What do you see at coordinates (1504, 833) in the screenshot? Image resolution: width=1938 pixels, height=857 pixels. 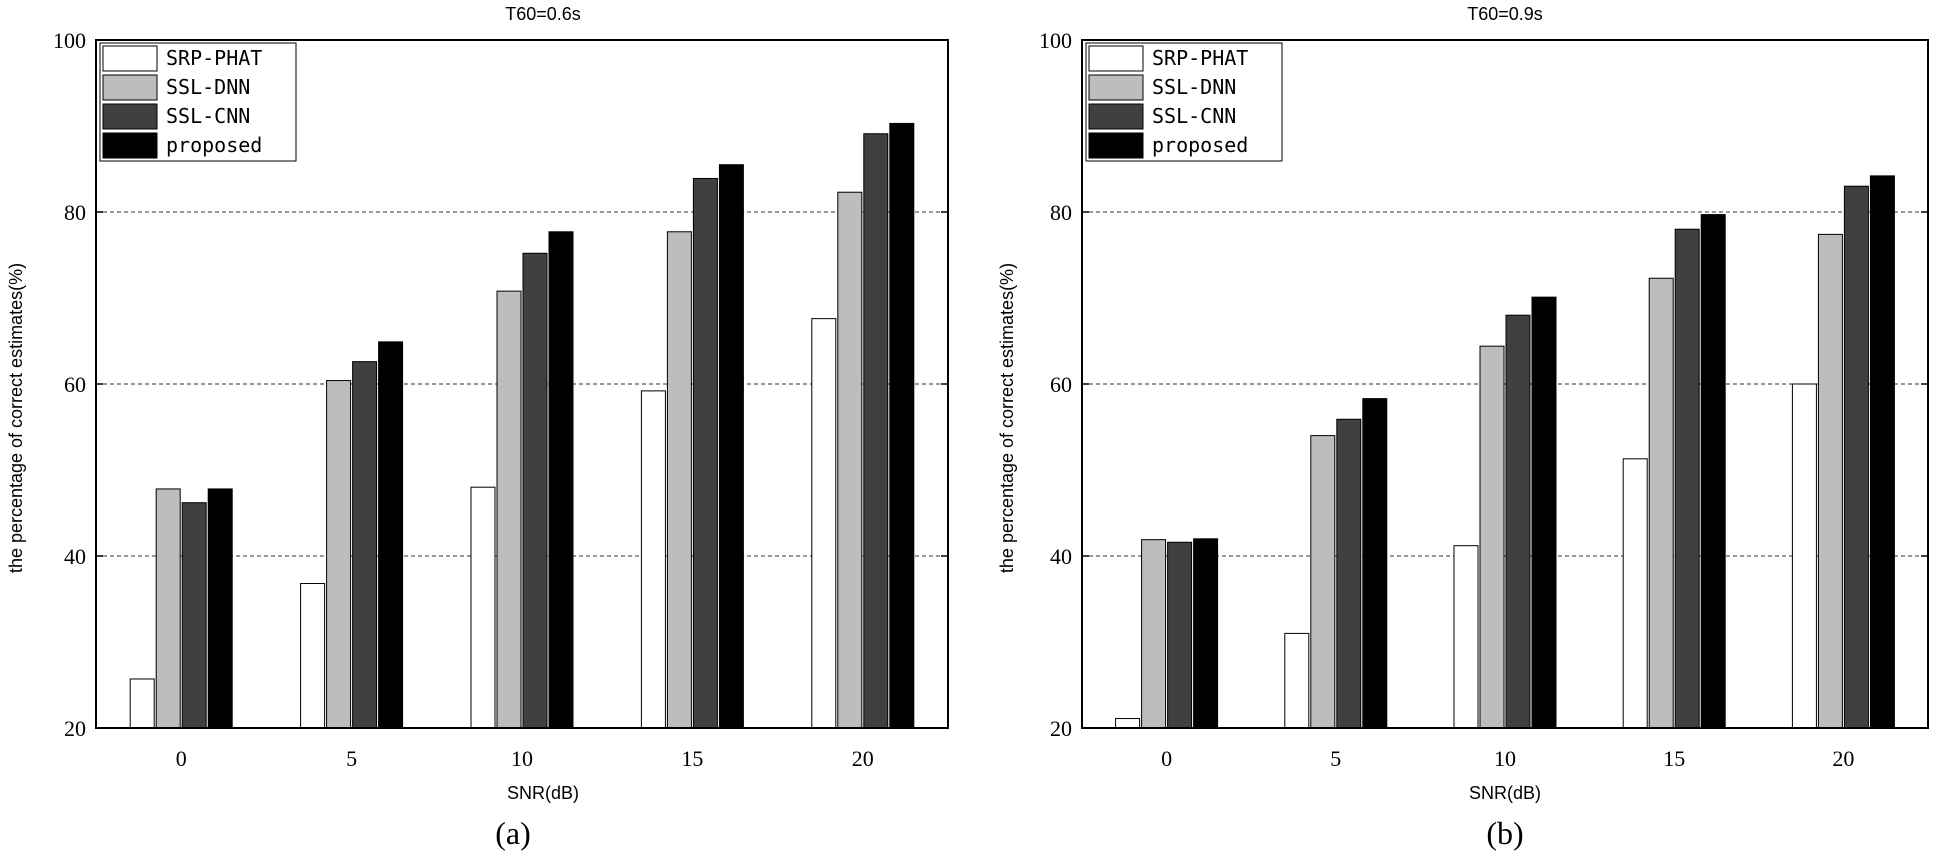 I see `panel-label: (b)` at bounding box center [1504, 833].